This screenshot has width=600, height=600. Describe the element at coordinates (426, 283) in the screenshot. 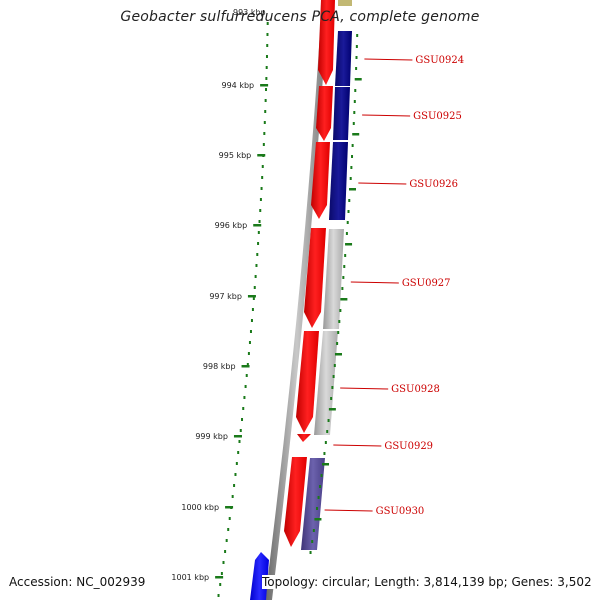

I see `gene-label-gsu0927: GSU0927` at that location.